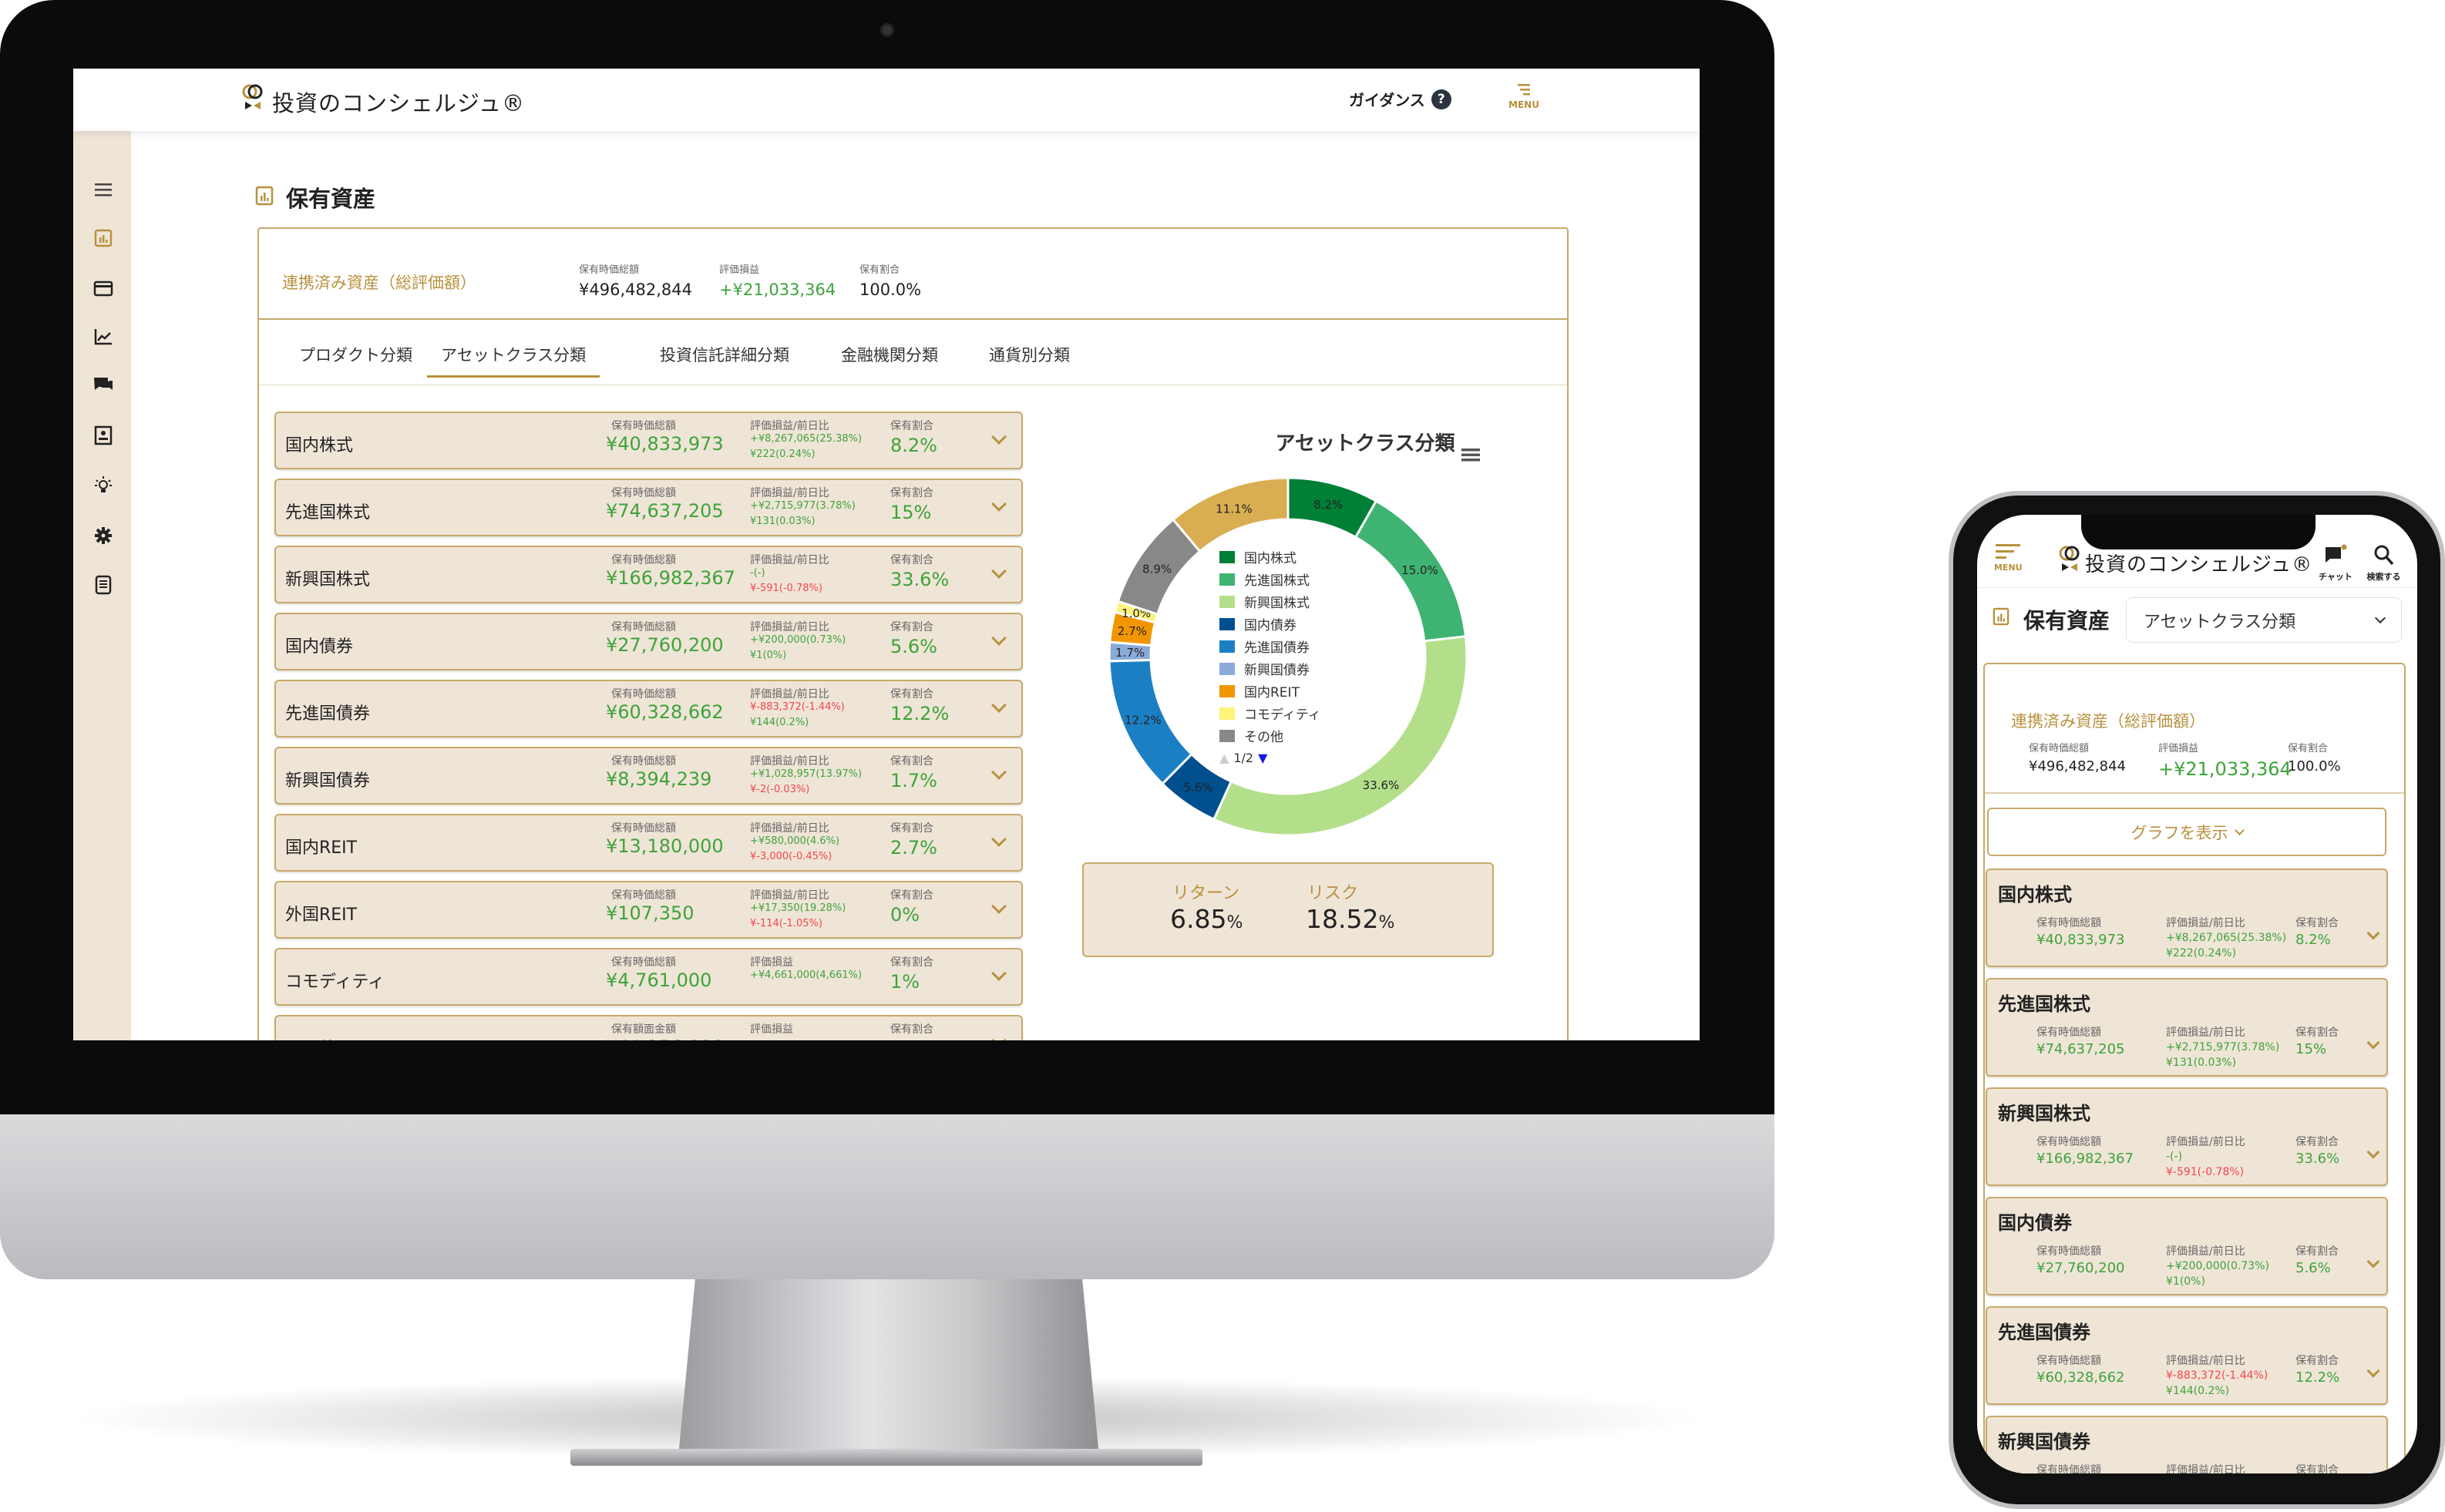 This screenshot has height=1512, width=2445. Describe the element at coordinates (2335, 564) in the screenshot. I see `chat-button: チャット` at that location.